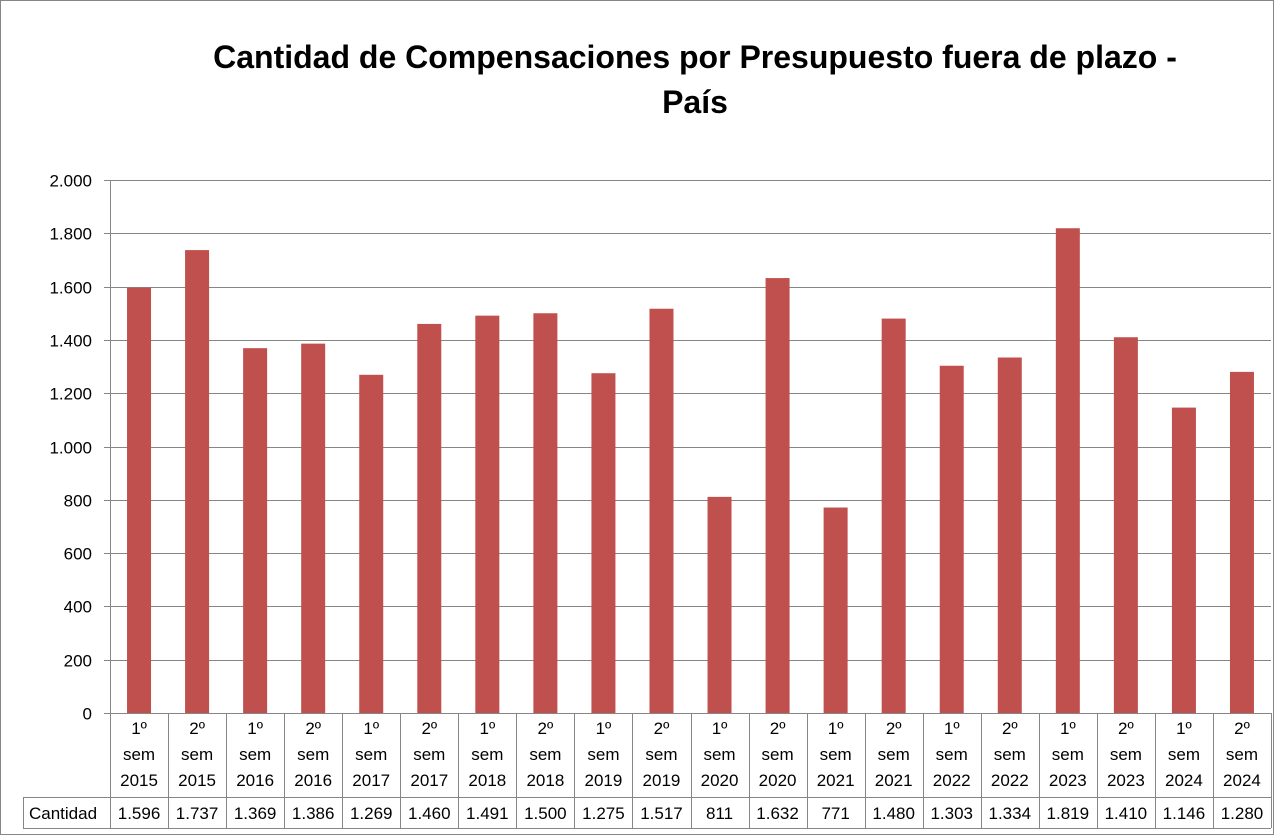  What do you see at coordinates (197, 754) in the screenshot?
I see `x-tick-label: 2º sem 2015` at bounding box center [197, 754].